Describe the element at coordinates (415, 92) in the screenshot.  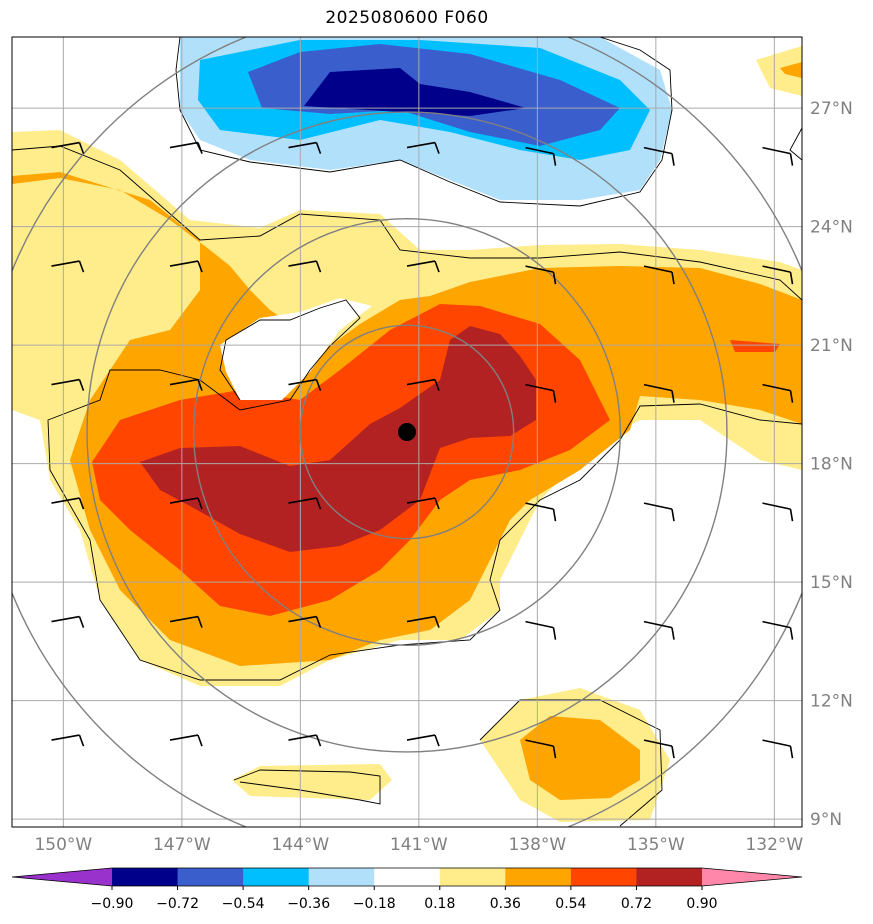
I see `shade-neg0.72` at that location.